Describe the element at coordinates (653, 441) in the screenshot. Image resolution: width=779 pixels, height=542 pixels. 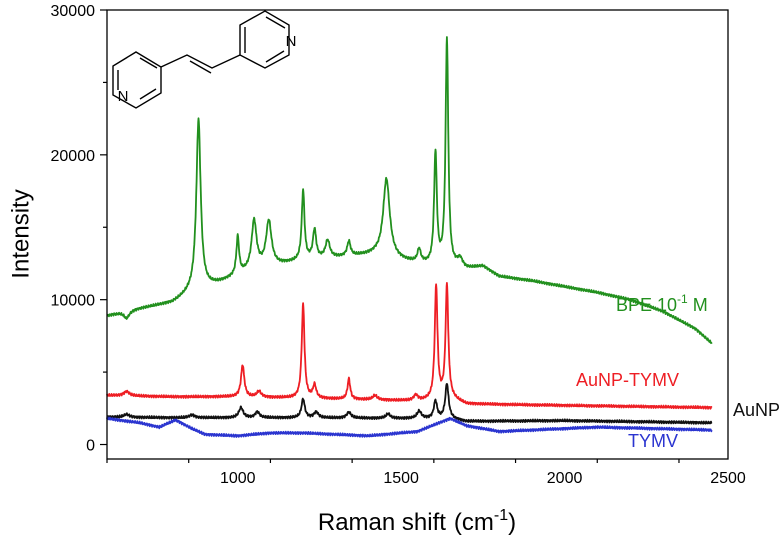
I see `series-label-tymv: TYMV` at that location.